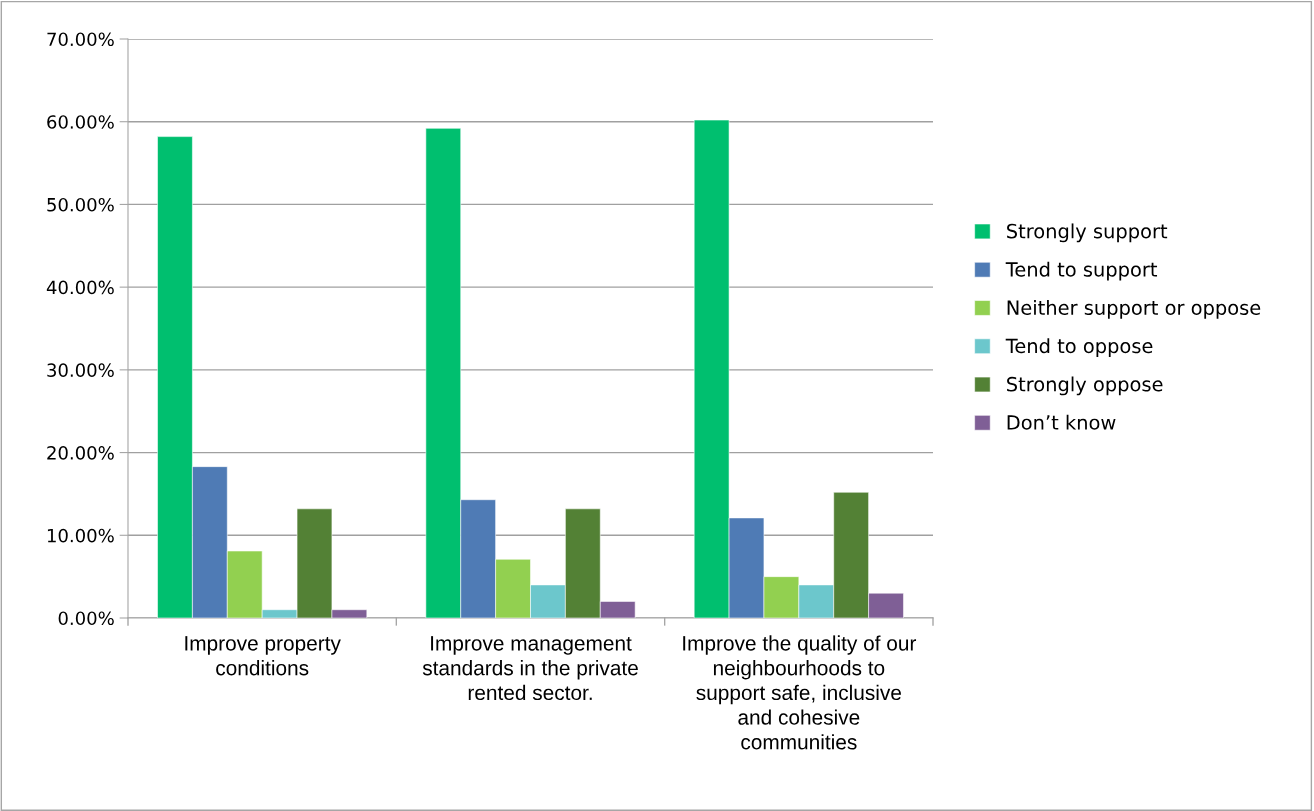 This screenshot has height=811, width=1314. I want to click on legend-label: Strongly support, so click(1087, 233).